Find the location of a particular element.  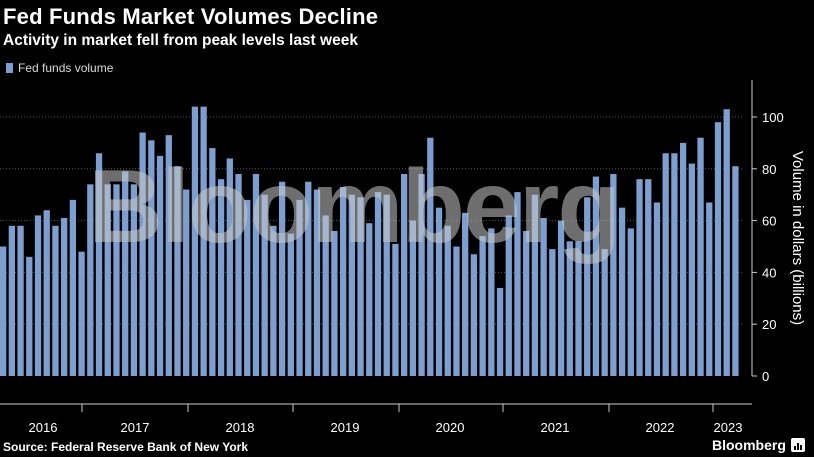

x-axis: 2016 2017 2018 2019 2020 2021 2022 2023 is located at coordinates (376, 419).